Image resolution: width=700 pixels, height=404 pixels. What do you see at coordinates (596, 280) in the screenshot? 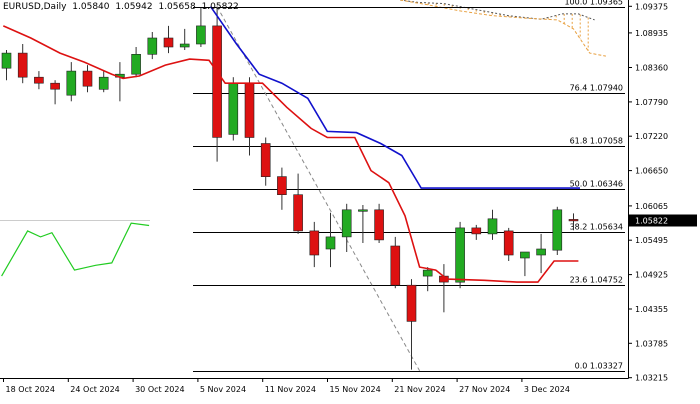
I see `fib-level-label: 23.6 1.04752` at bounding box center [596, 280].